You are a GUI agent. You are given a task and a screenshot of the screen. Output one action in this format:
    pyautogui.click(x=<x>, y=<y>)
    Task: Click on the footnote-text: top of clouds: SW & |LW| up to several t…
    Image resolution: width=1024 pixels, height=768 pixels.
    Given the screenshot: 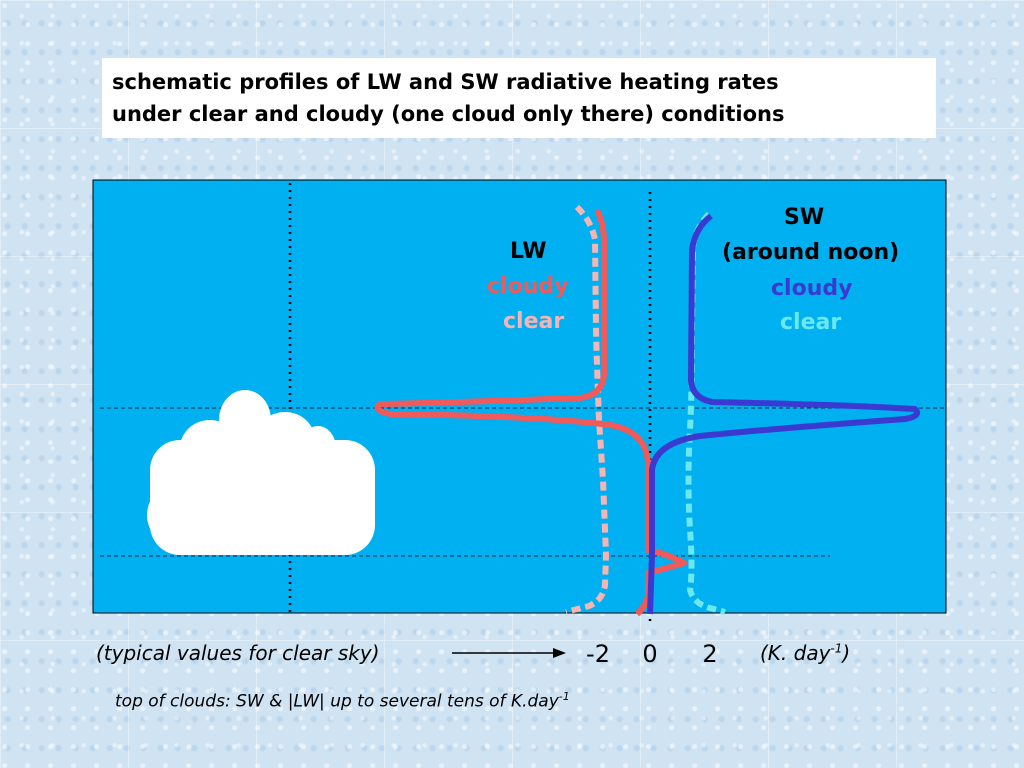 What is the action you would take?
    pyautogui.click(x=337, y=701)
    